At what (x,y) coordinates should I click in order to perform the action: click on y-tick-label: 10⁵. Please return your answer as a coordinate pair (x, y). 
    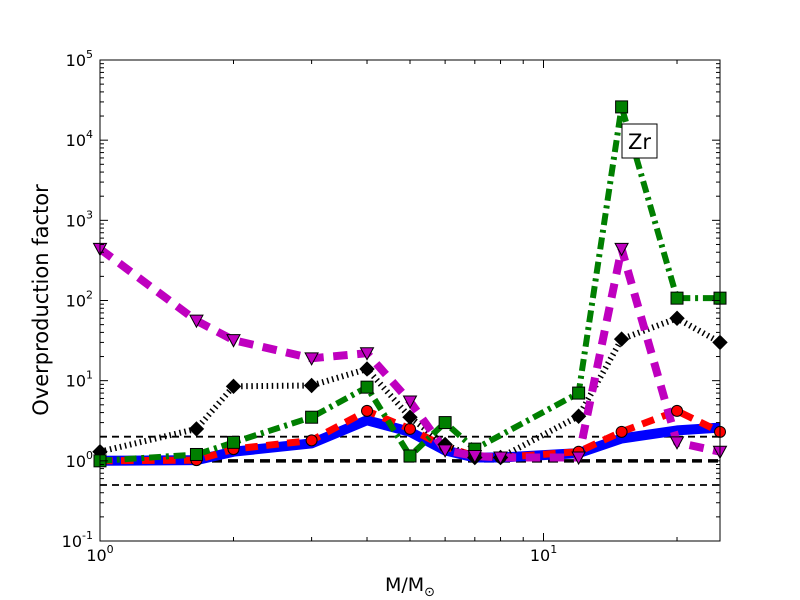
    Looking at the image, I should click on (79, 59).